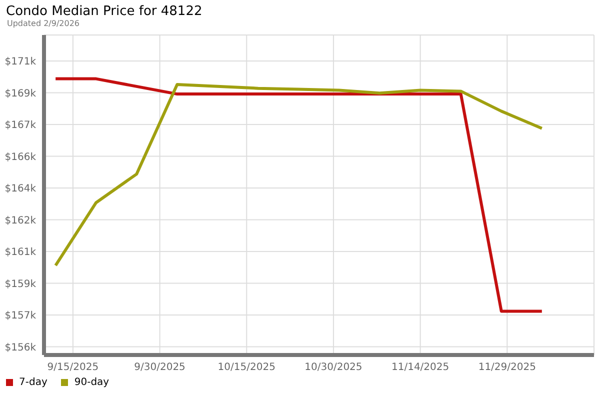  What do you see at coordinates (160, 368) in the screenshot?
I see `x-tick-label: 9/30/2025` at bounding box center [160, 368].